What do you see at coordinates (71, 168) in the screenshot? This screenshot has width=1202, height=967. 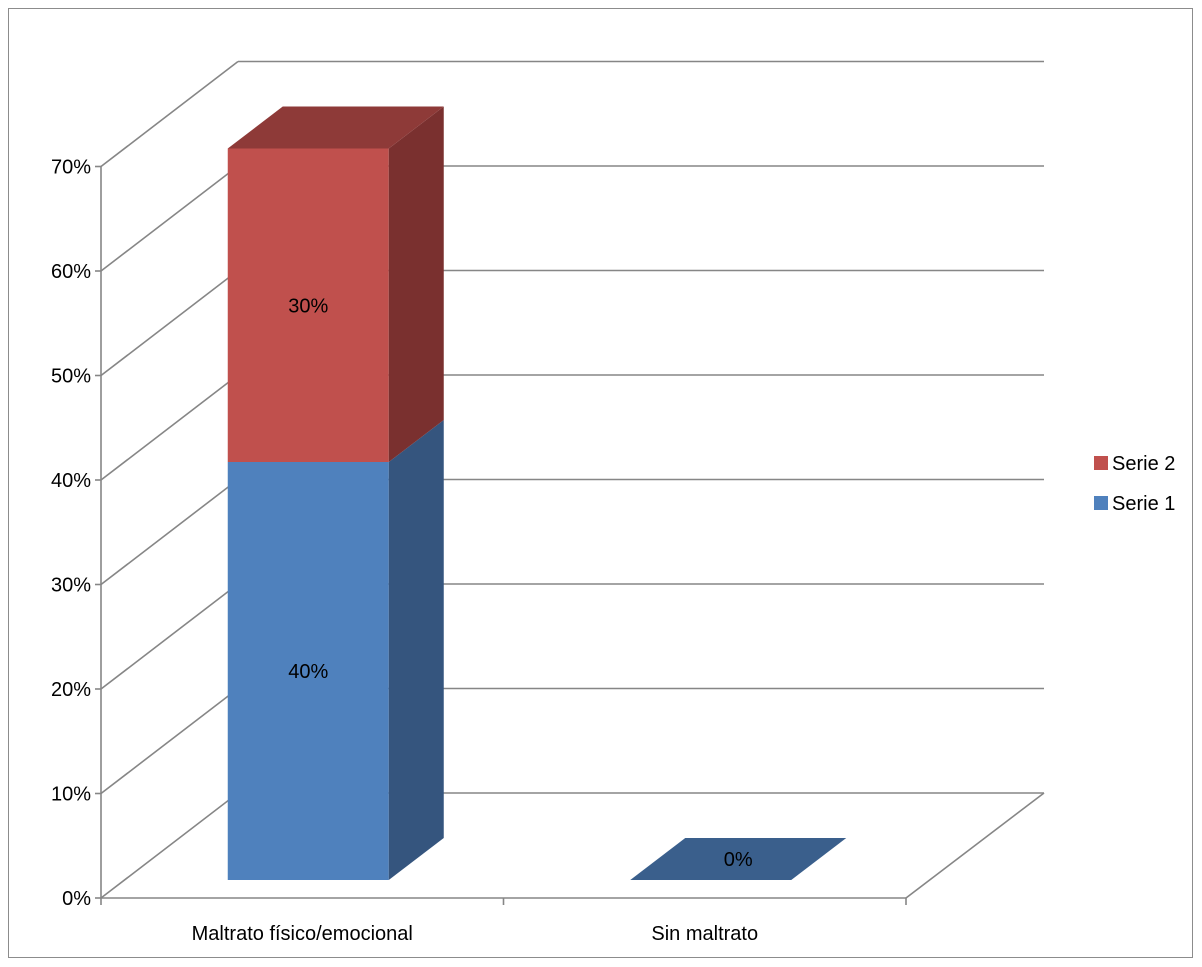 I see `y-tick-label: 70%` at bounding box center [71, 168].